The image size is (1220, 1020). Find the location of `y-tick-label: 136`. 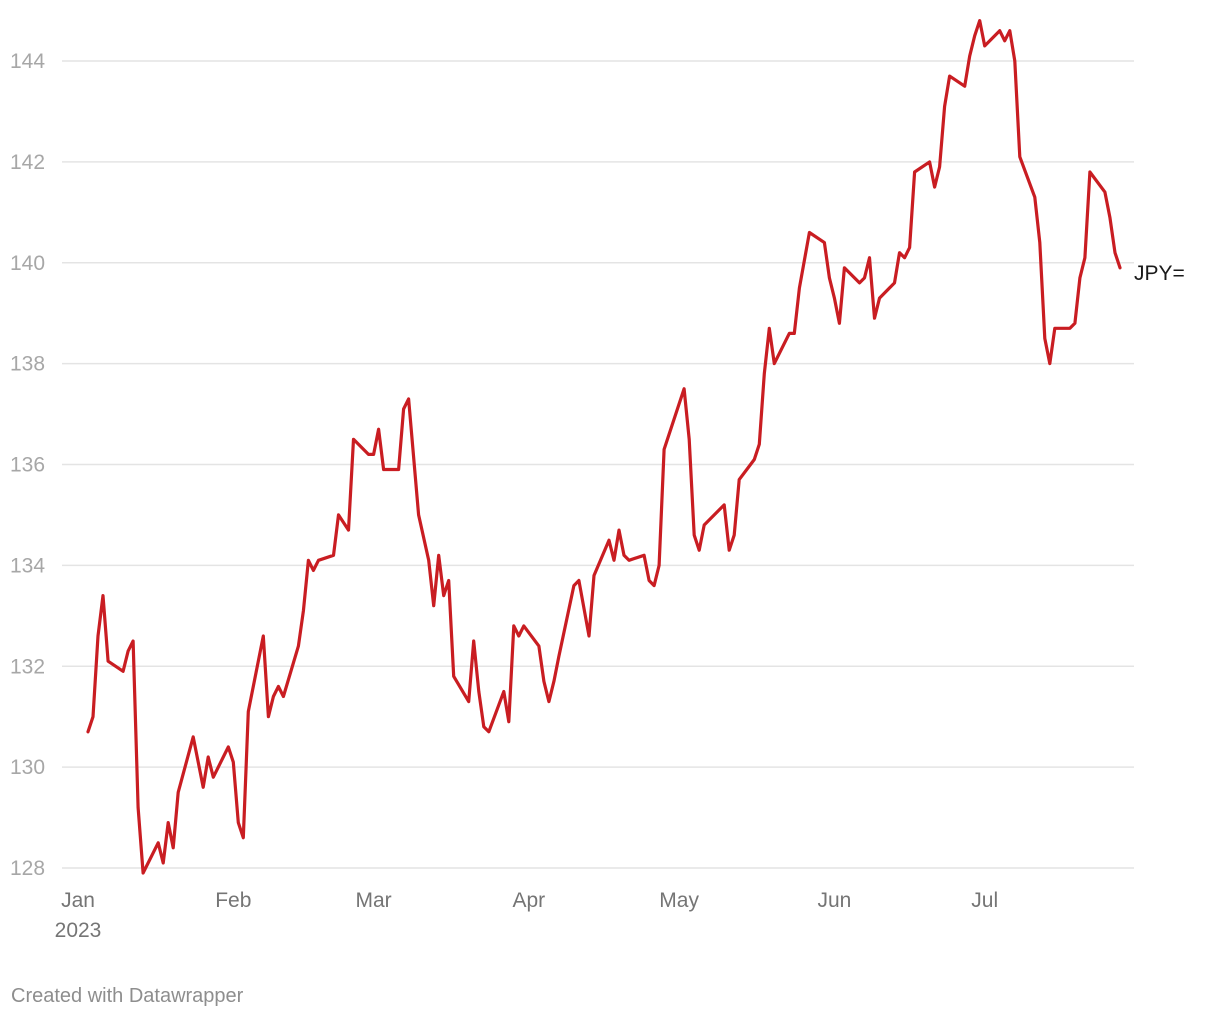

y-tick-label: 136 is located at coordinates (27, 465).